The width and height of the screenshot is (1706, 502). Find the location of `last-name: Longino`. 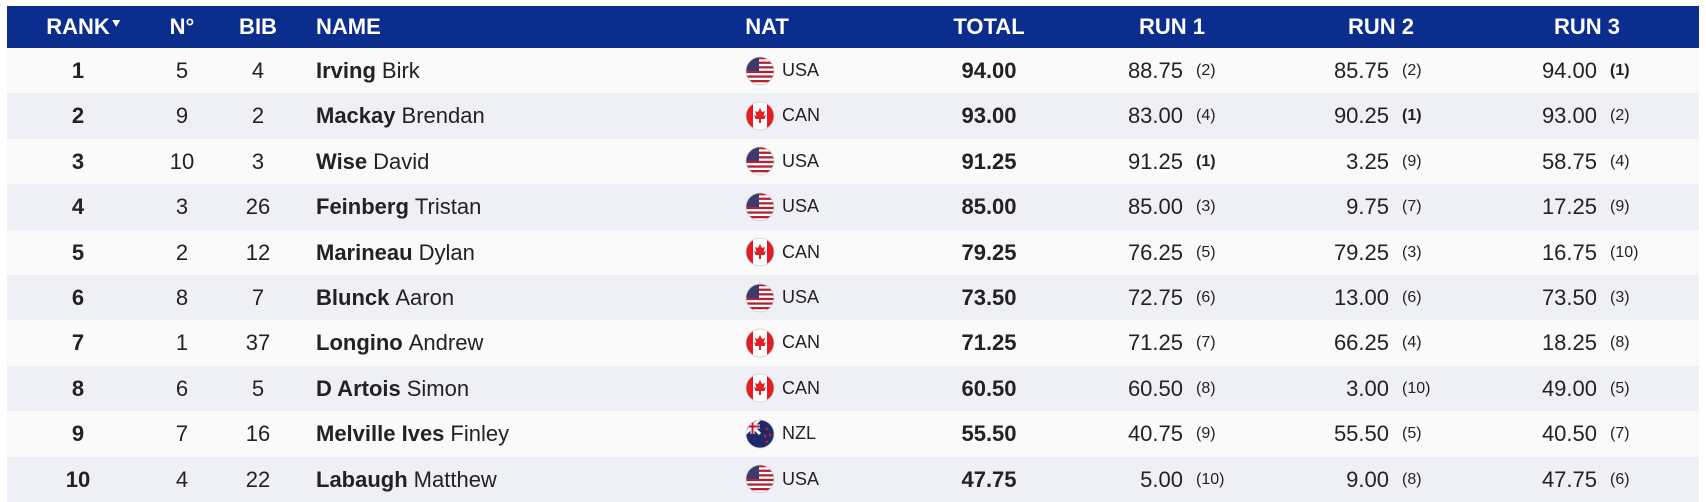

last-name: Longino is located at coordinates (359, 343).